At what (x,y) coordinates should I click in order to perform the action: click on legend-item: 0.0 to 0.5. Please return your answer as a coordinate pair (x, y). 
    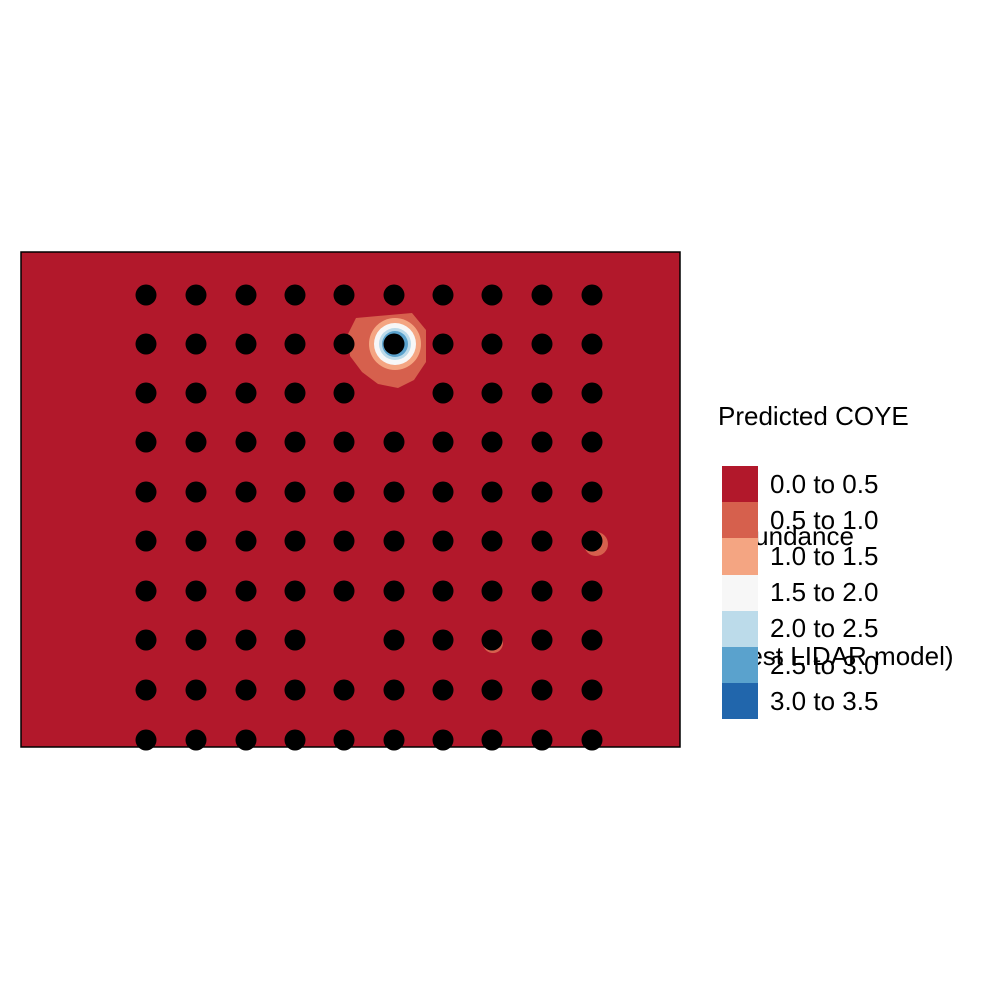
    Looking at the image, I should click on (800, 484).